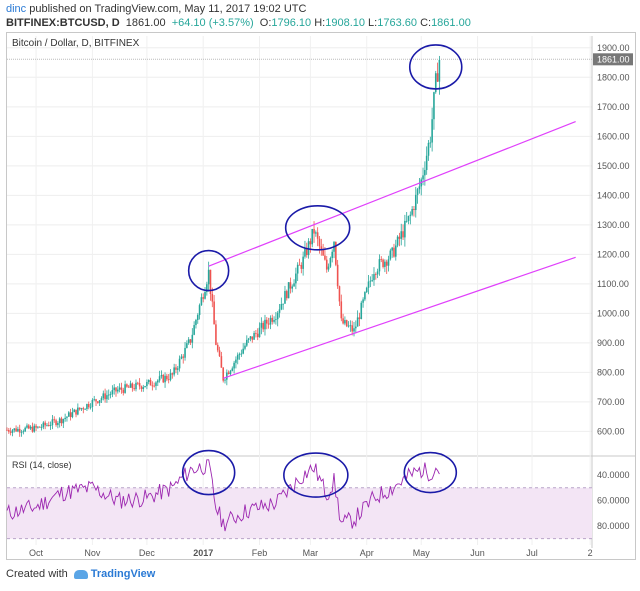 The image size is (640, 591). I want to click on rsi-band, so click(299, 513).